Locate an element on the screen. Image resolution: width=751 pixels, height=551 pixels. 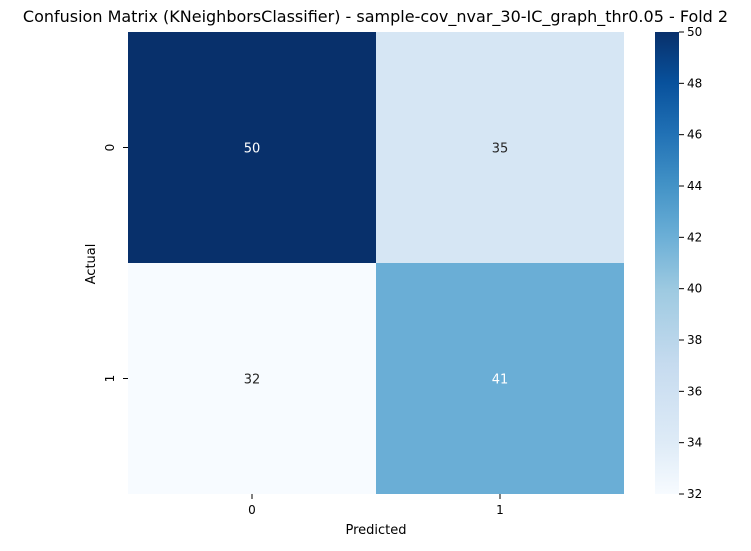
colorbar-tick-label-0: 32 is located at coordinates (694, 494).